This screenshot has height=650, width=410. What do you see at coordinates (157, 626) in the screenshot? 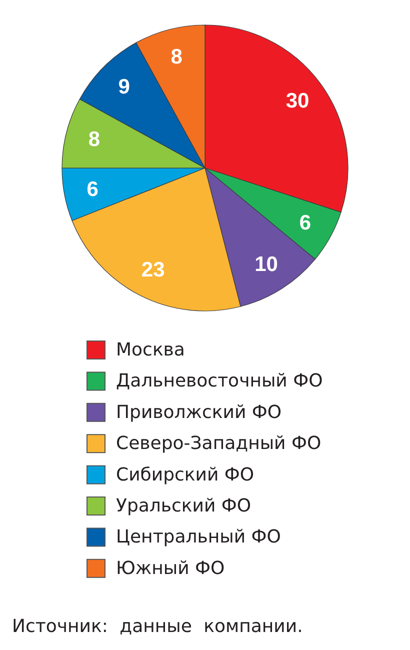
I see `text: Источник: данные компании.` at bounding box center [157, 626].